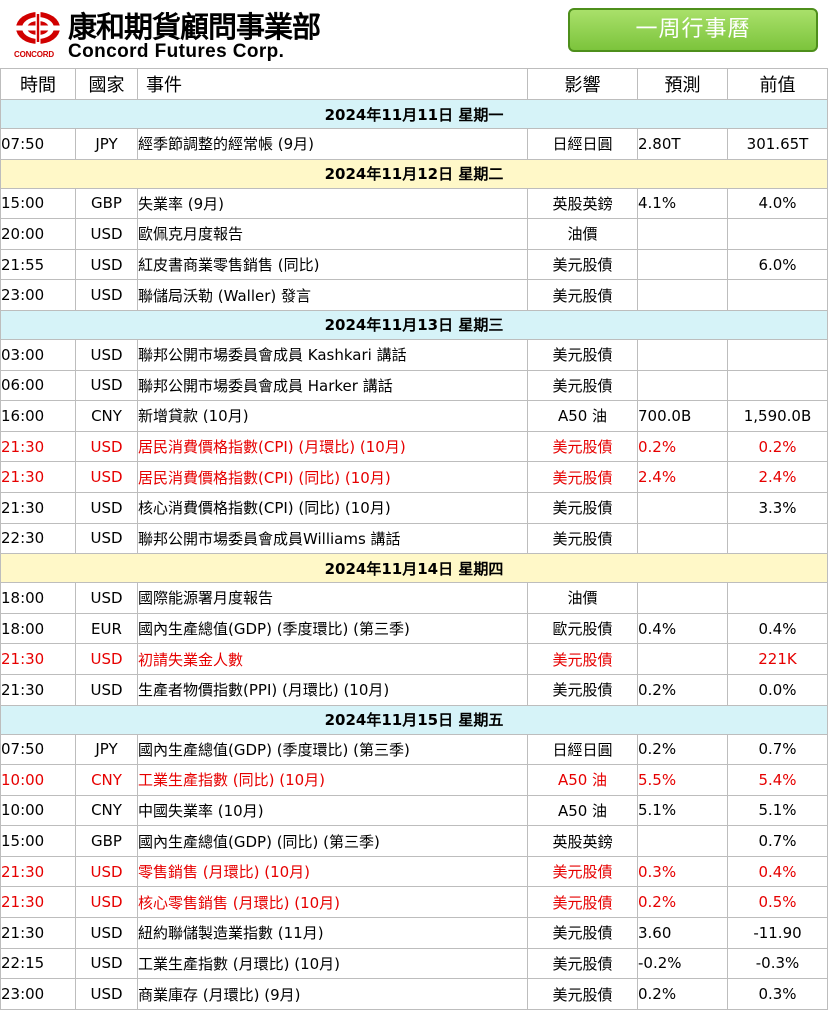 The image size is (828, 1024). I want to click on event-name: 核心消費價格指數(CPI) (同比) (10月), so click(332, 507).